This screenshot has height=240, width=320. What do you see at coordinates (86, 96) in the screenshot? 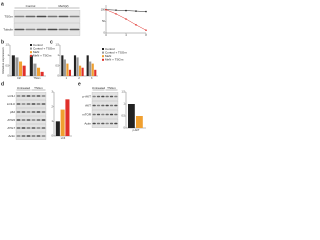
I see `blot-row-label: p-AKT` at bounding box center [86, 96].